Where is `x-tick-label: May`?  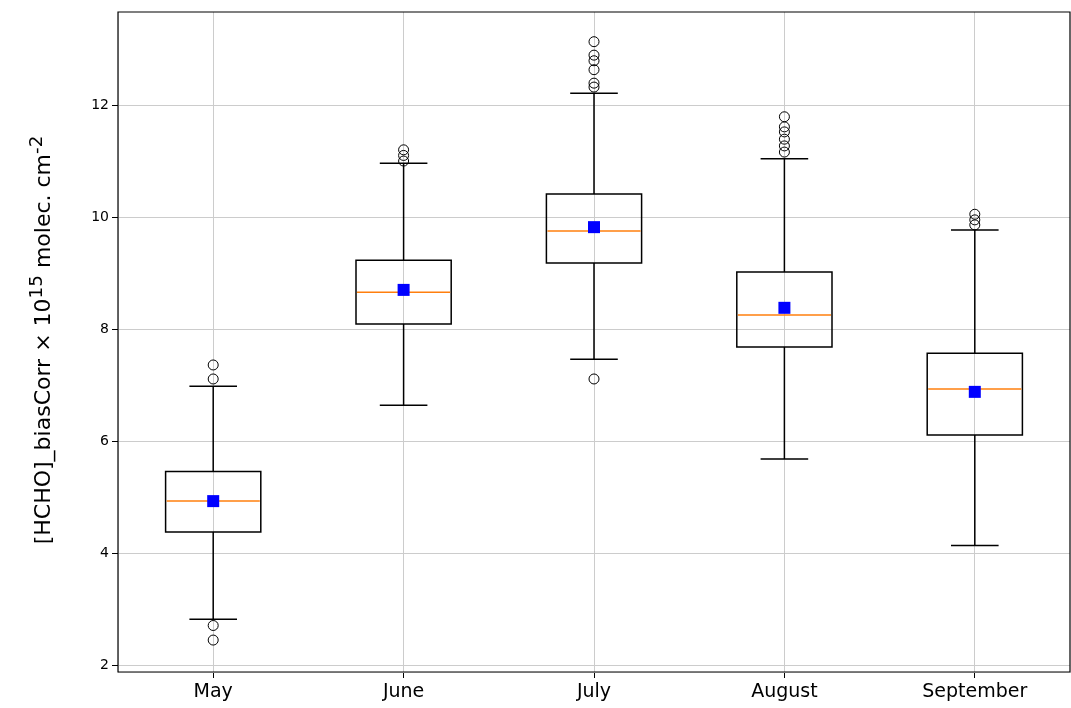
x-tick-label: May is located at coordinates (213, 690).